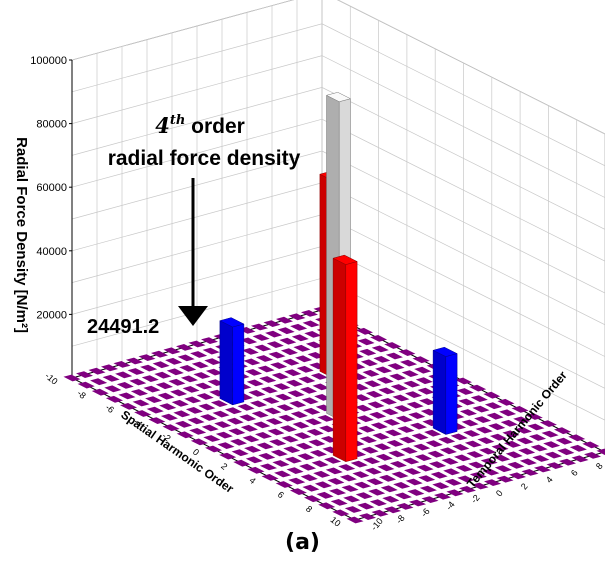 Image resolution: width=605 pixels, height=565 pixels. I want to click on annotation-line2: radial force density, so click(204, 158).